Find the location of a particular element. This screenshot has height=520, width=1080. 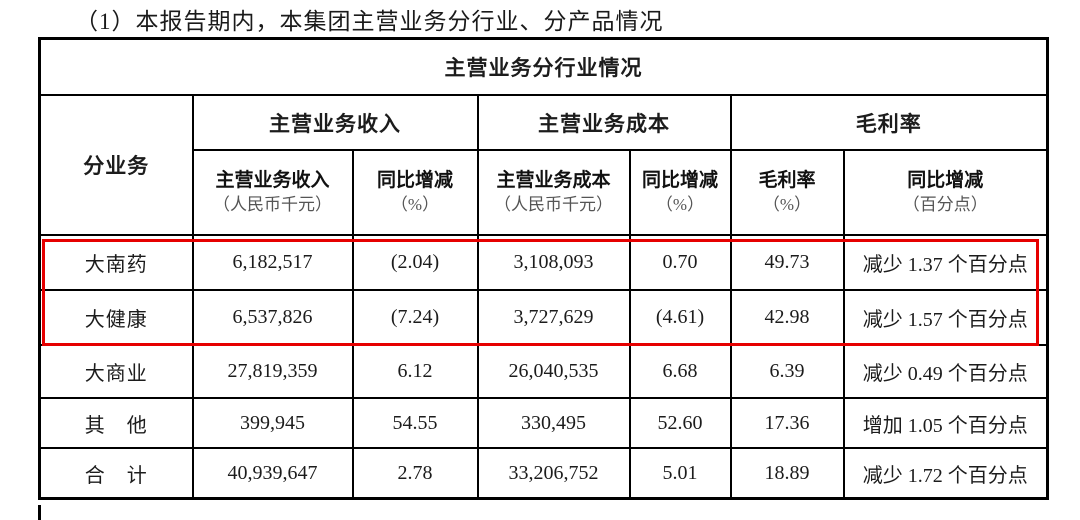

page-heading: （1）本报告期内，本集团主营业务分行业、分产品情况 is located at coordinates (369, 21).